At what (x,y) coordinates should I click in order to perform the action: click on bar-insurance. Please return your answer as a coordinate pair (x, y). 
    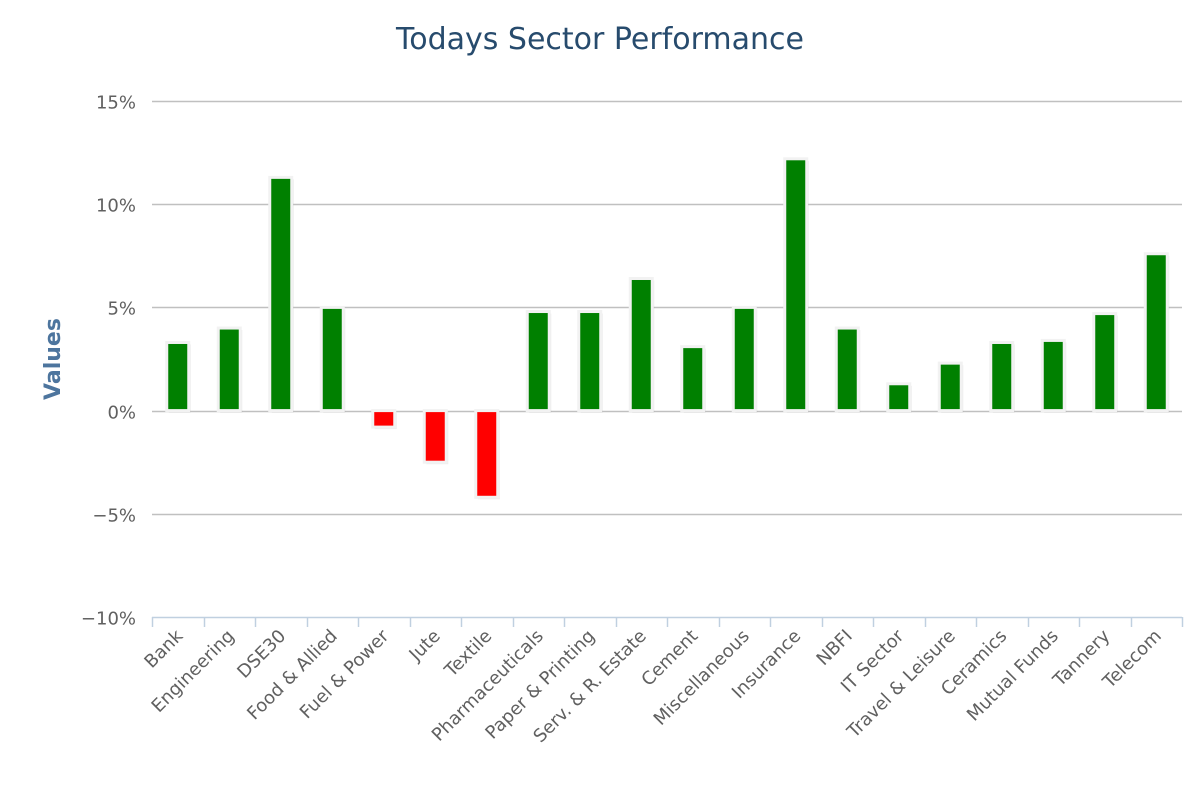
    Looking at the image, I should click on (796, 285).